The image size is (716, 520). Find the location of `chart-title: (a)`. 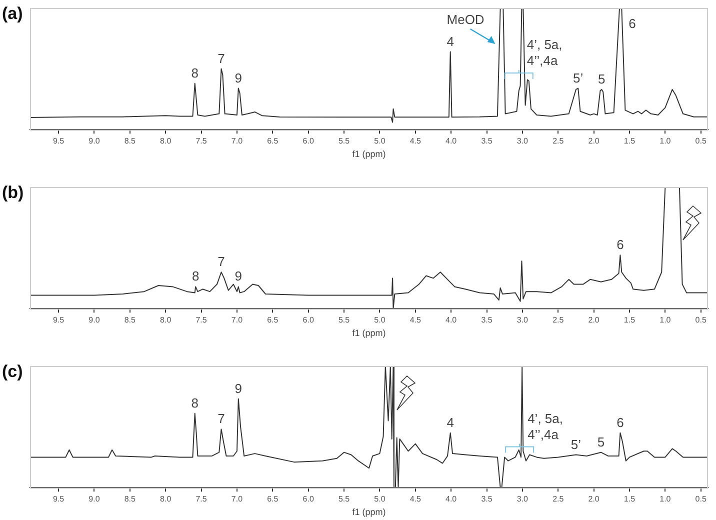

chart-title: (a) is located at coordinates (12, 14).